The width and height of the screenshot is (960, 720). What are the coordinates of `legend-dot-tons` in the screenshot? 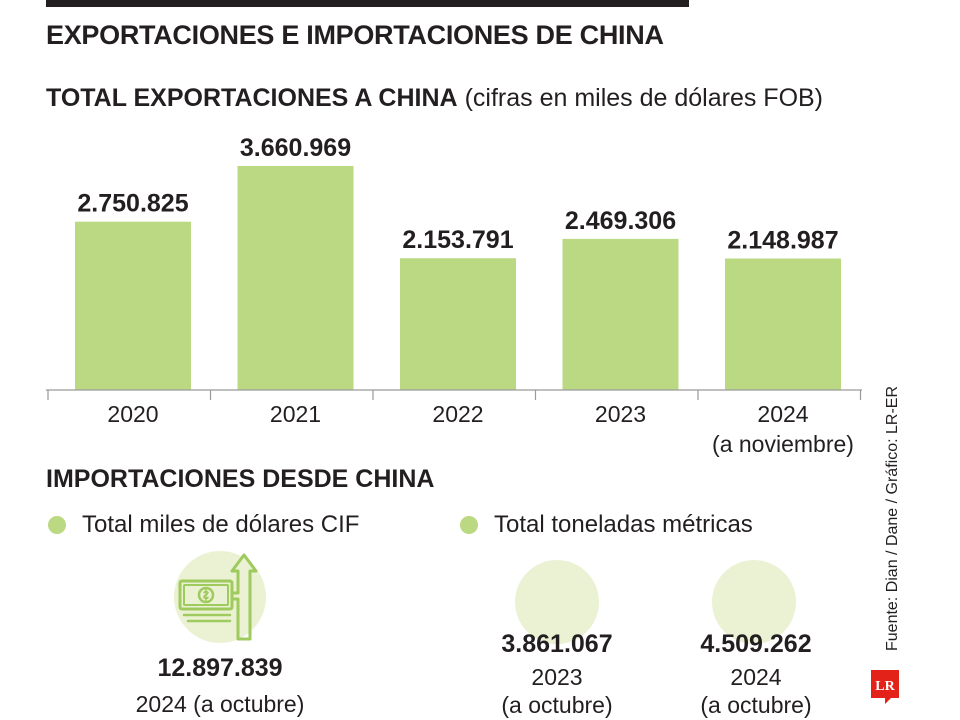 It's located at (469, 525).